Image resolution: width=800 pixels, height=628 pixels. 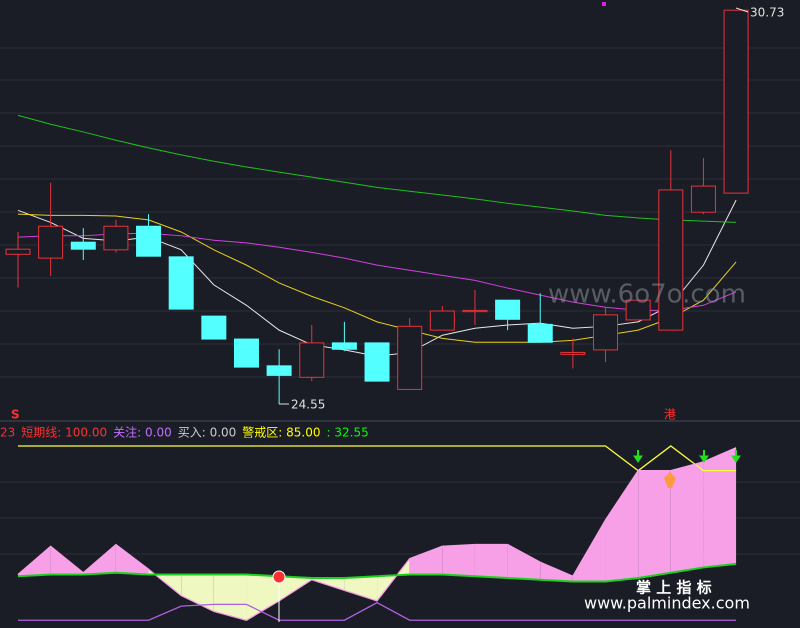 What do you see at coordinates (7, 433) in the screenshot?
I see `legend-item: 23` at bounding box center [7, 433].